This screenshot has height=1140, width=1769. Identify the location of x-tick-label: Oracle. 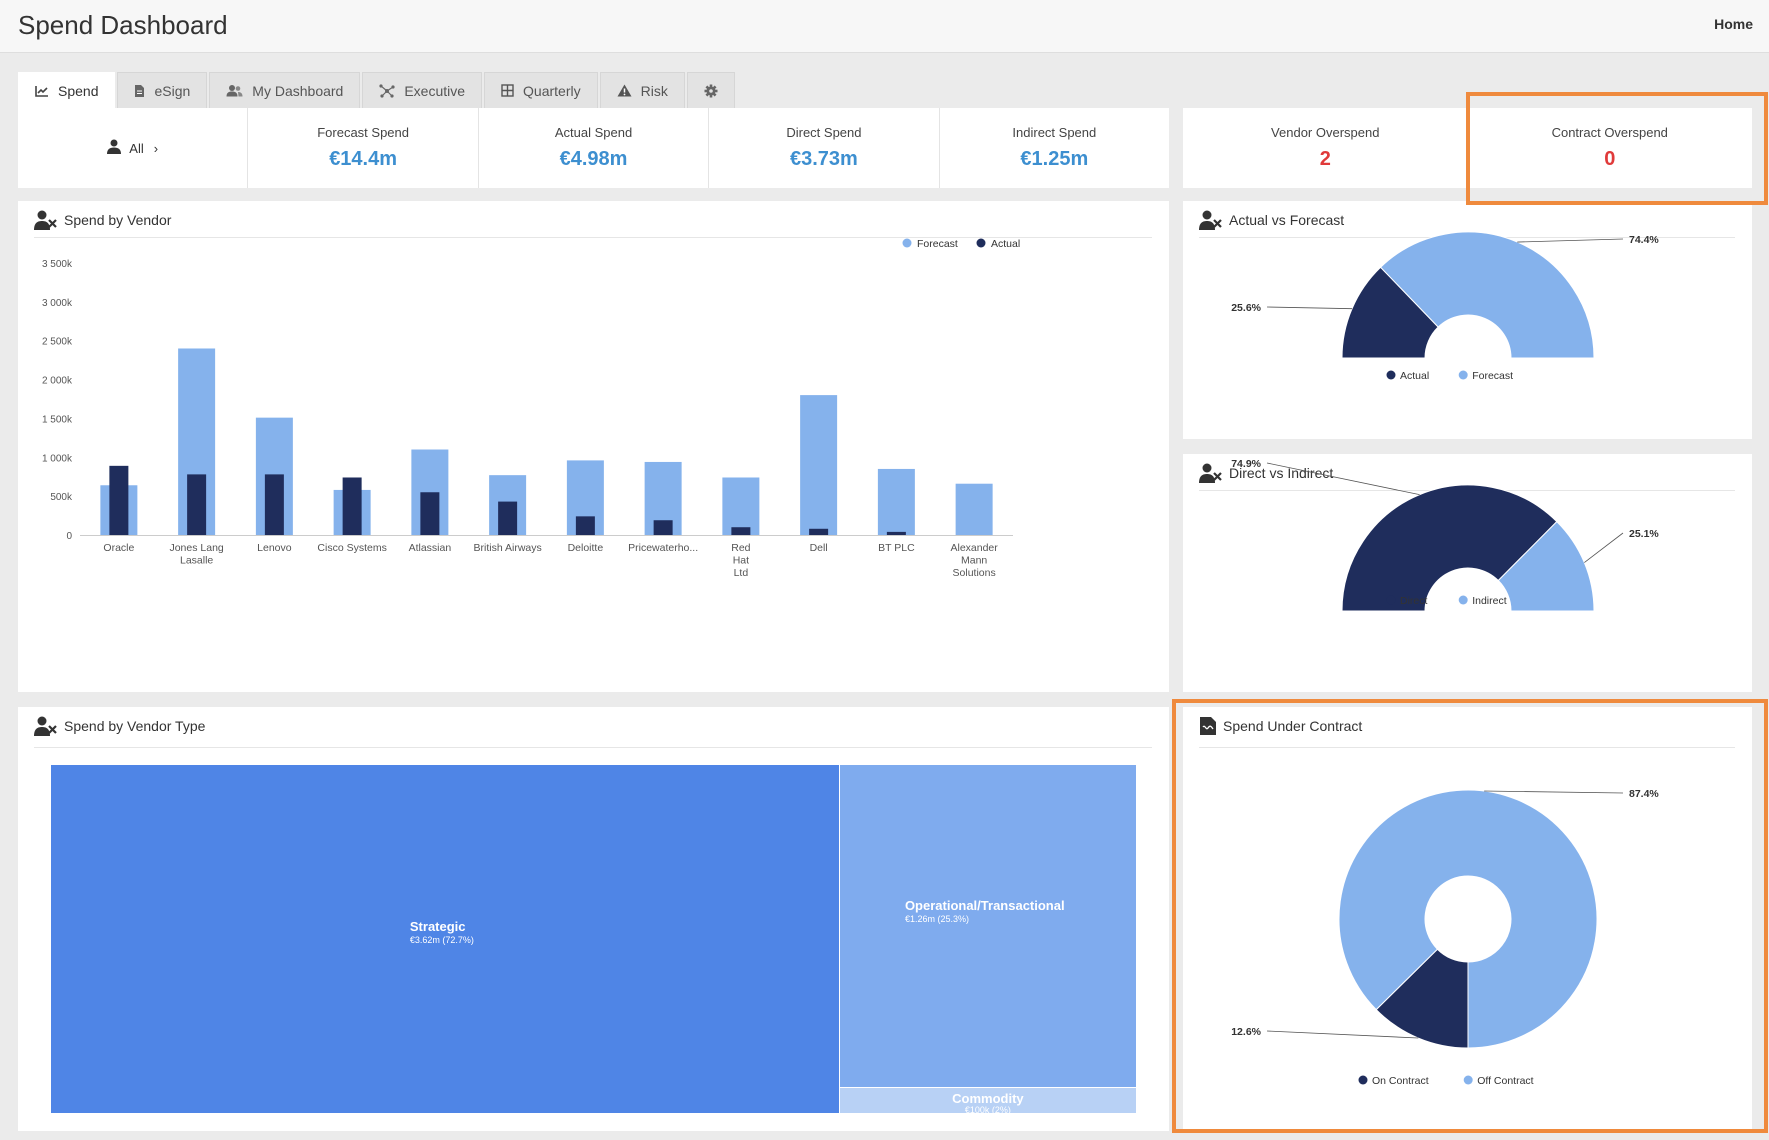
(118, 548).